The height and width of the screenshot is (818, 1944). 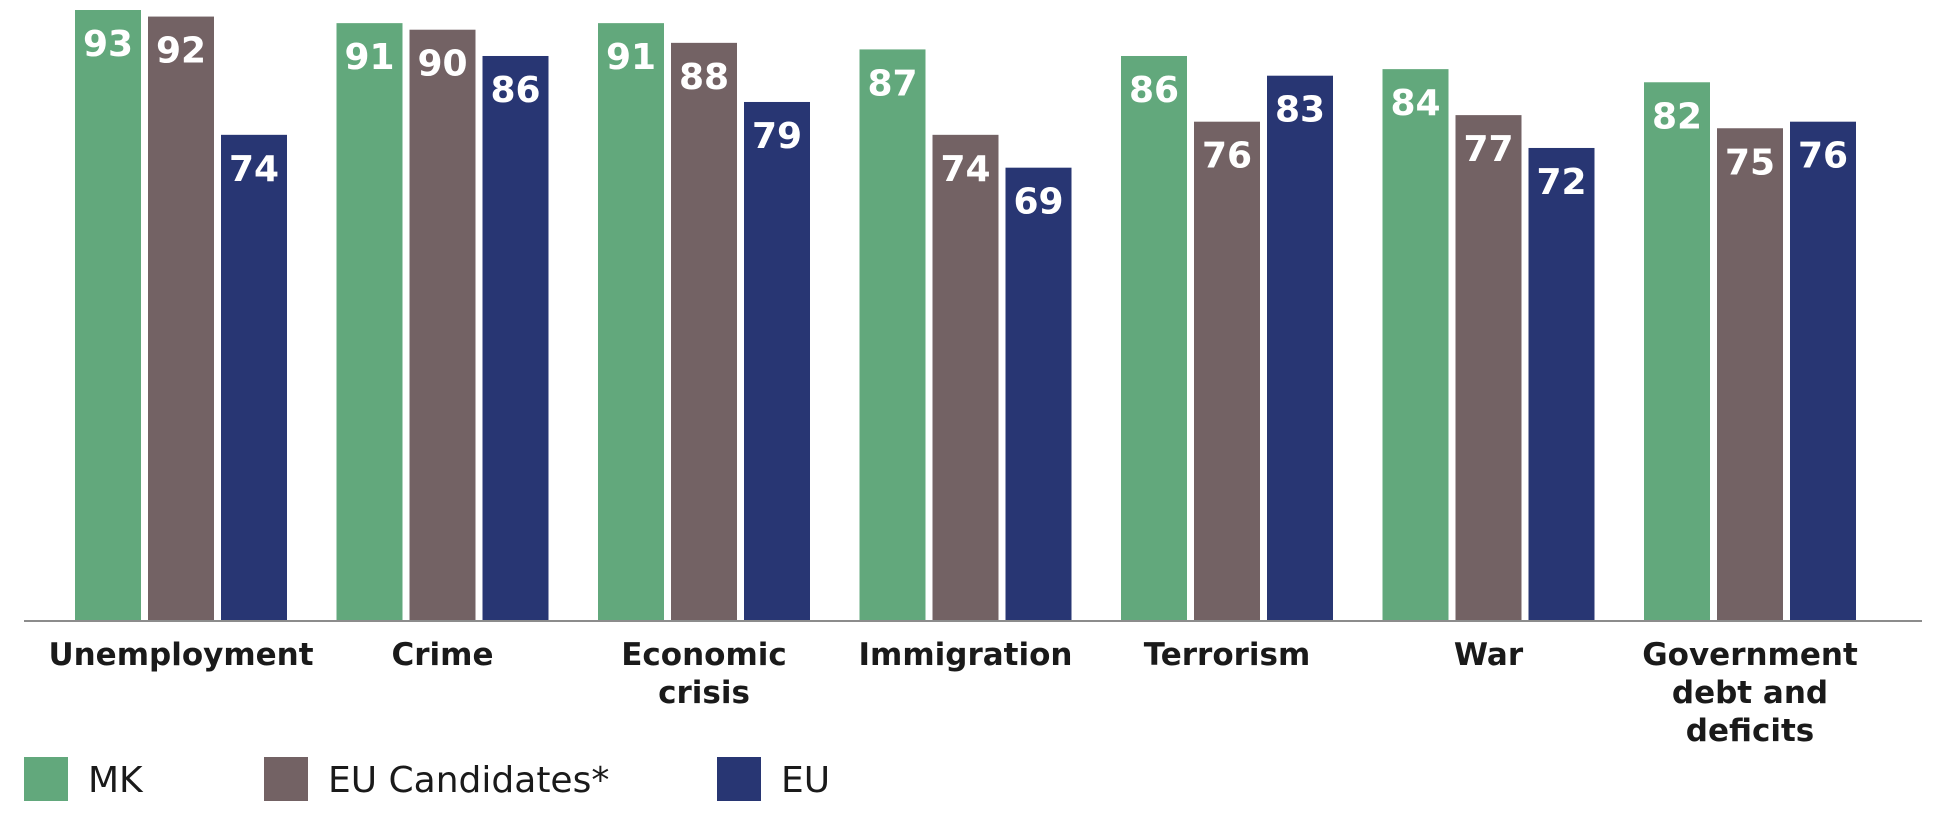 What do you see at coordinates (704, 693) in the screenshot?
I see `category-label-economic-crisis: crisis` at bounding box center [704, 693].